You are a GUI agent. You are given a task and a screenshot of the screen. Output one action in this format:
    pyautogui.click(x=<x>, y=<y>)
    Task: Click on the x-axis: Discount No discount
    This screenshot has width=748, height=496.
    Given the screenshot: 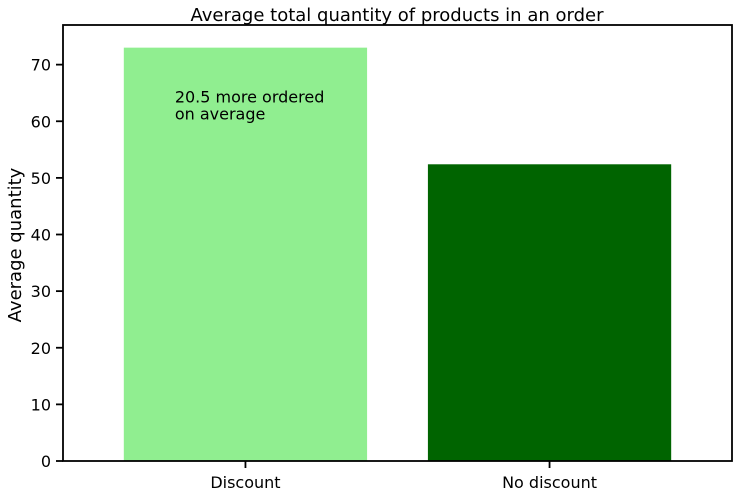 What is the action you would take?
    pyautogui.click(x=403, y=476)
    